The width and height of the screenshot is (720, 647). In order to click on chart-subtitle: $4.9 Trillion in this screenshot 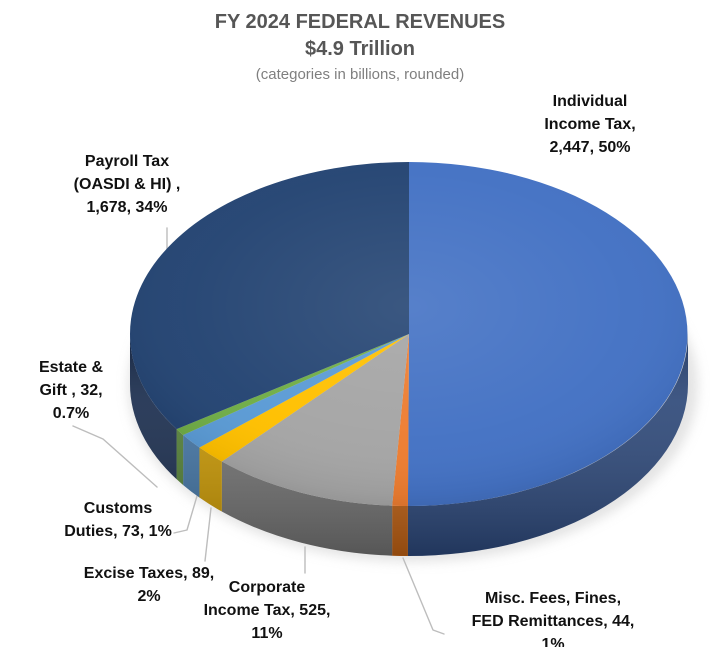, I will do `click(360, 49)`.